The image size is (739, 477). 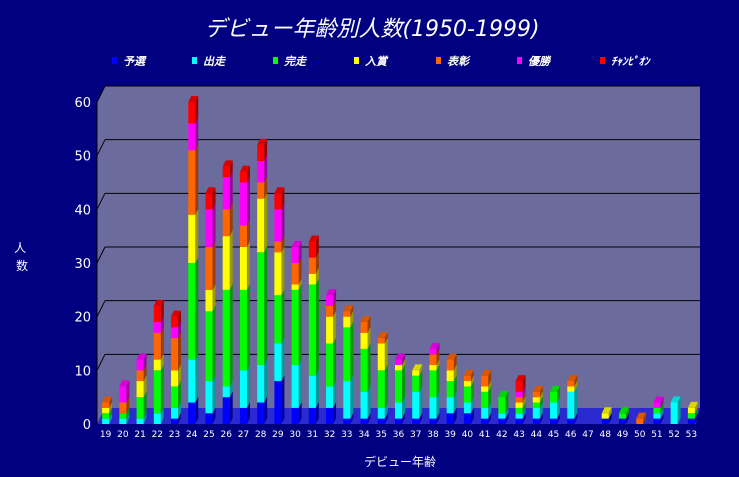 What do you see at coordinates (174, 435) in the screenshot?
I see `x-tick-label: 23` at bounding box center [174, 435].